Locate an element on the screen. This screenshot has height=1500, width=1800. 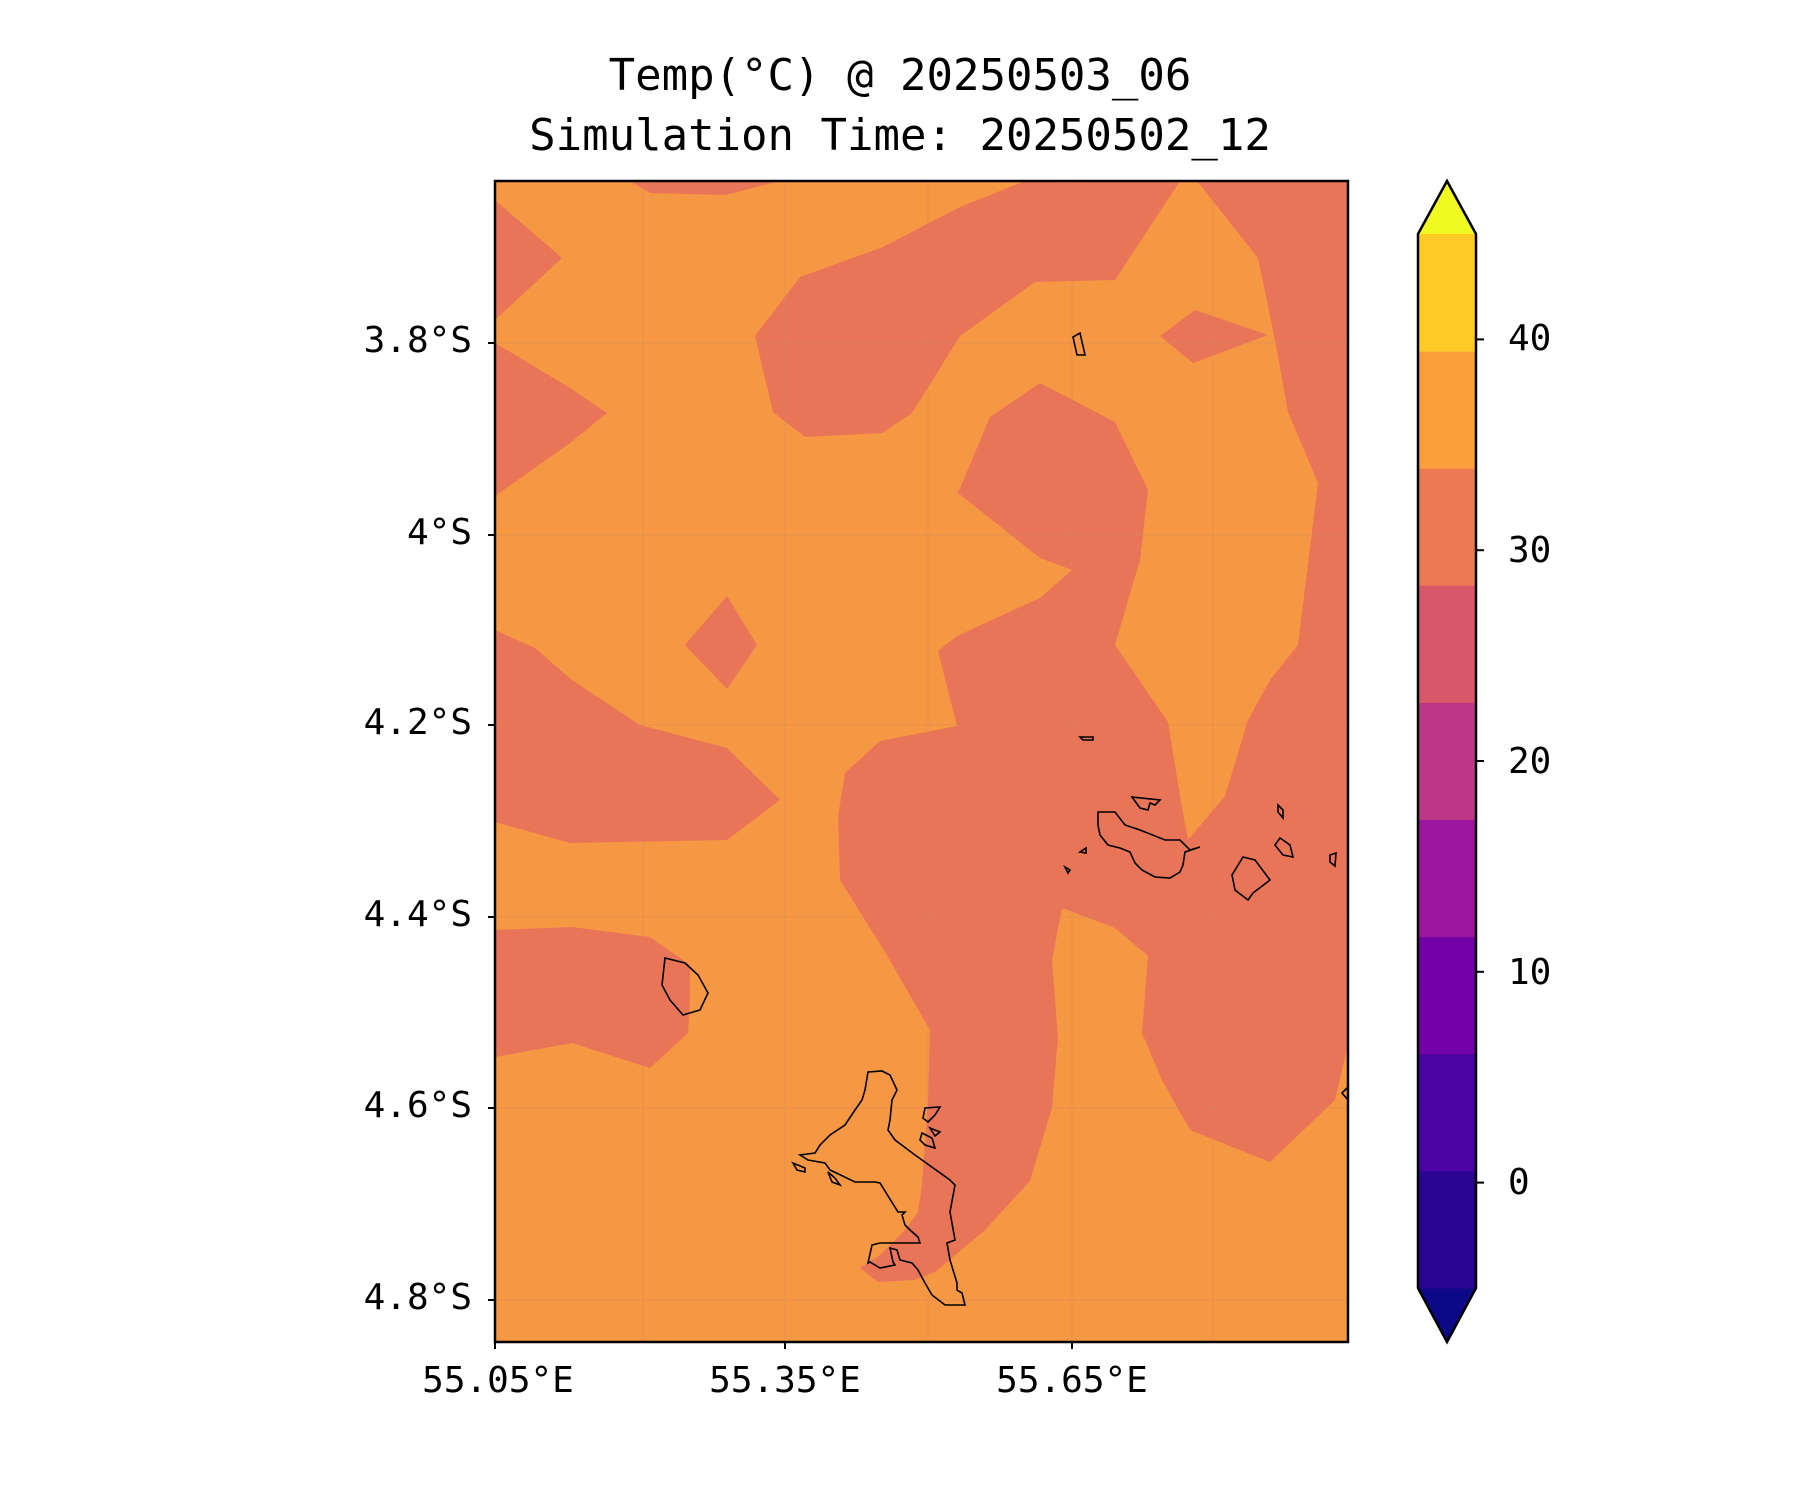
island-la-digue is located at coordinates (1251, 879).